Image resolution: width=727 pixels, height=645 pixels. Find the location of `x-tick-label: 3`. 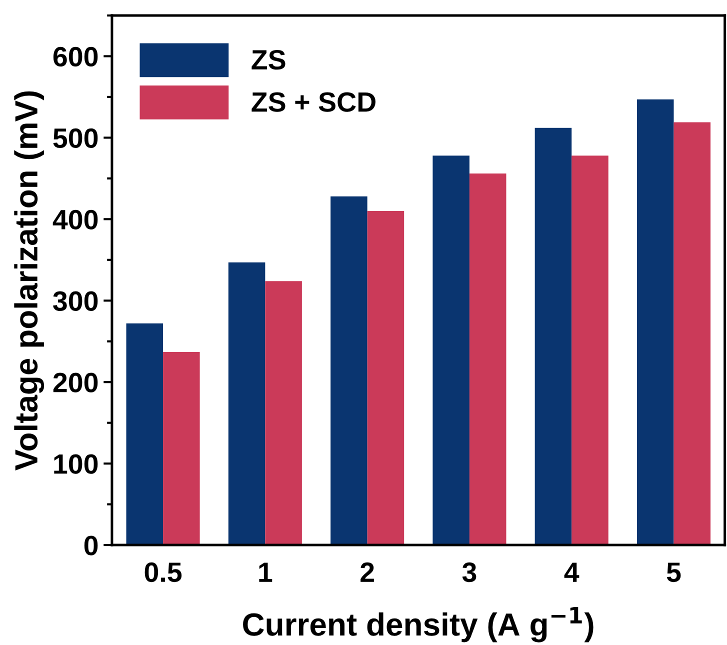

x-tick-label: 3 is located at coordinates (469, 572).